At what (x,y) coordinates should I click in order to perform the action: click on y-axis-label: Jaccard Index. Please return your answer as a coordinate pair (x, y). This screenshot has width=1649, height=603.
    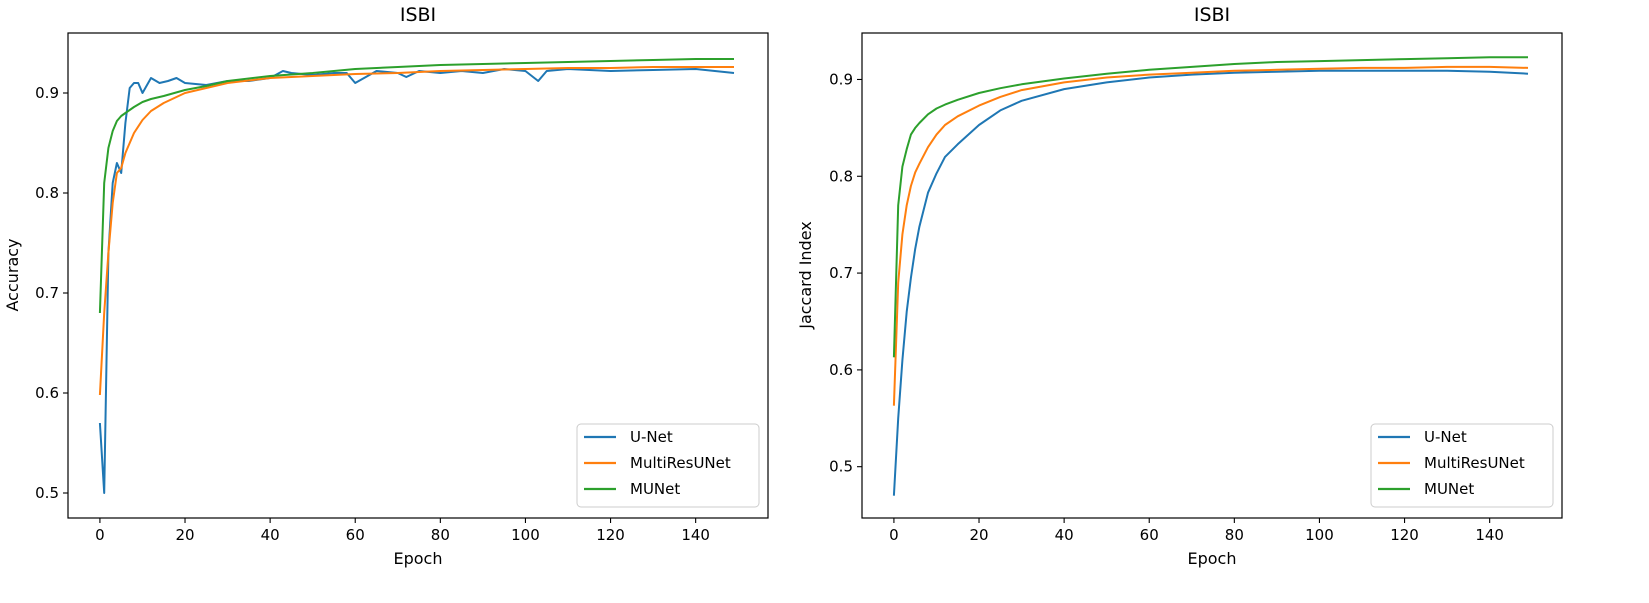
    Looking at the image, I should click on (805, 275).